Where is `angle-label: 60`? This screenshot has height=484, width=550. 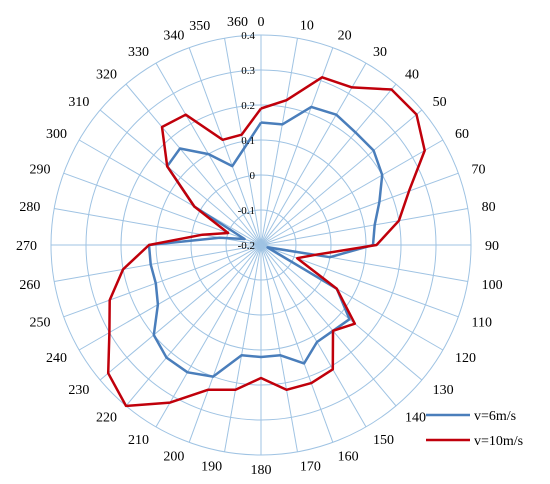
angle-label: 60 is located at coordinates (462, 134).